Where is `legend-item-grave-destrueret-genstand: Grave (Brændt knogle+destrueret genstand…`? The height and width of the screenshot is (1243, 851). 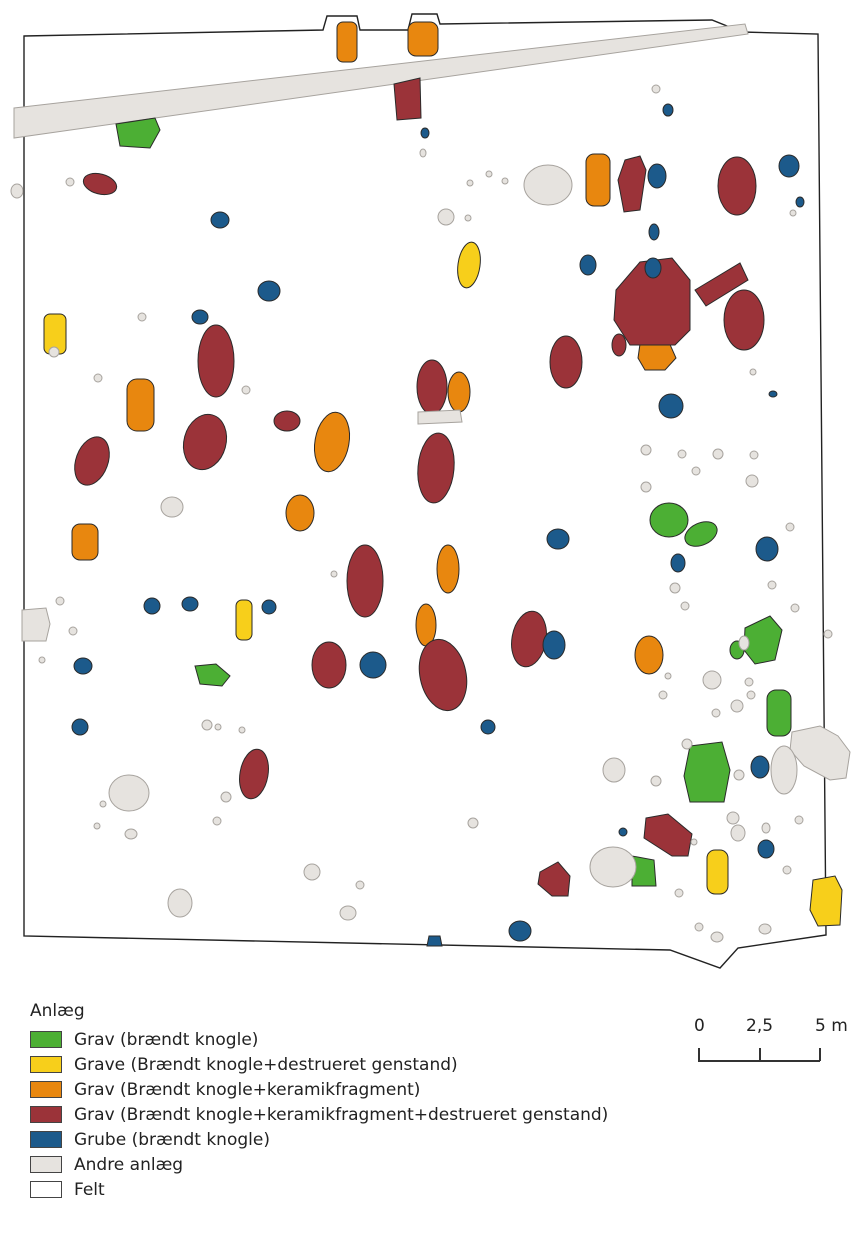 legend-item-grave-destrueret-genstand: Grave (Brændt knogle+destrueret genstand… is located at coordinates (350, 1064).